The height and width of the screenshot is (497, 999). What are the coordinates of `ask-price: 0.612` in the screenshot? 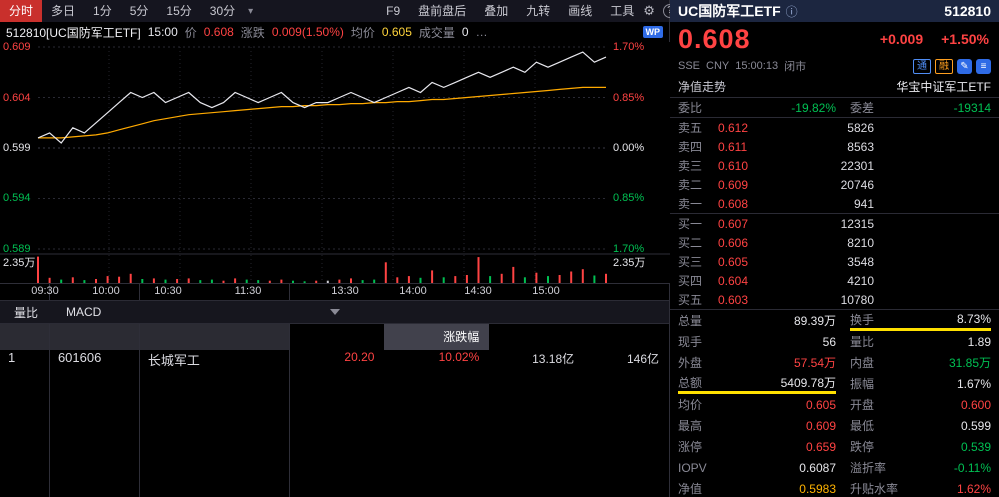 It's located at (733, 127).